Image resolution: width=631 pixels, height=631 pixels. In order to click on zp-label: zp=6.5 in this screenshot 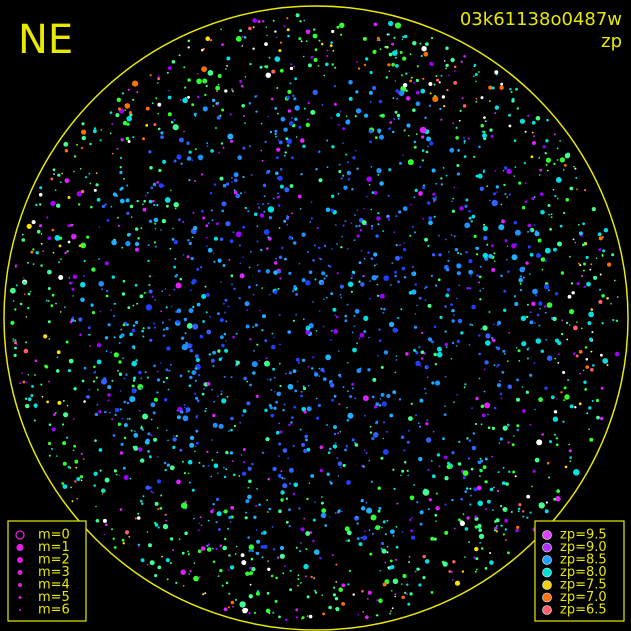, I will do `click(583, 610)`.